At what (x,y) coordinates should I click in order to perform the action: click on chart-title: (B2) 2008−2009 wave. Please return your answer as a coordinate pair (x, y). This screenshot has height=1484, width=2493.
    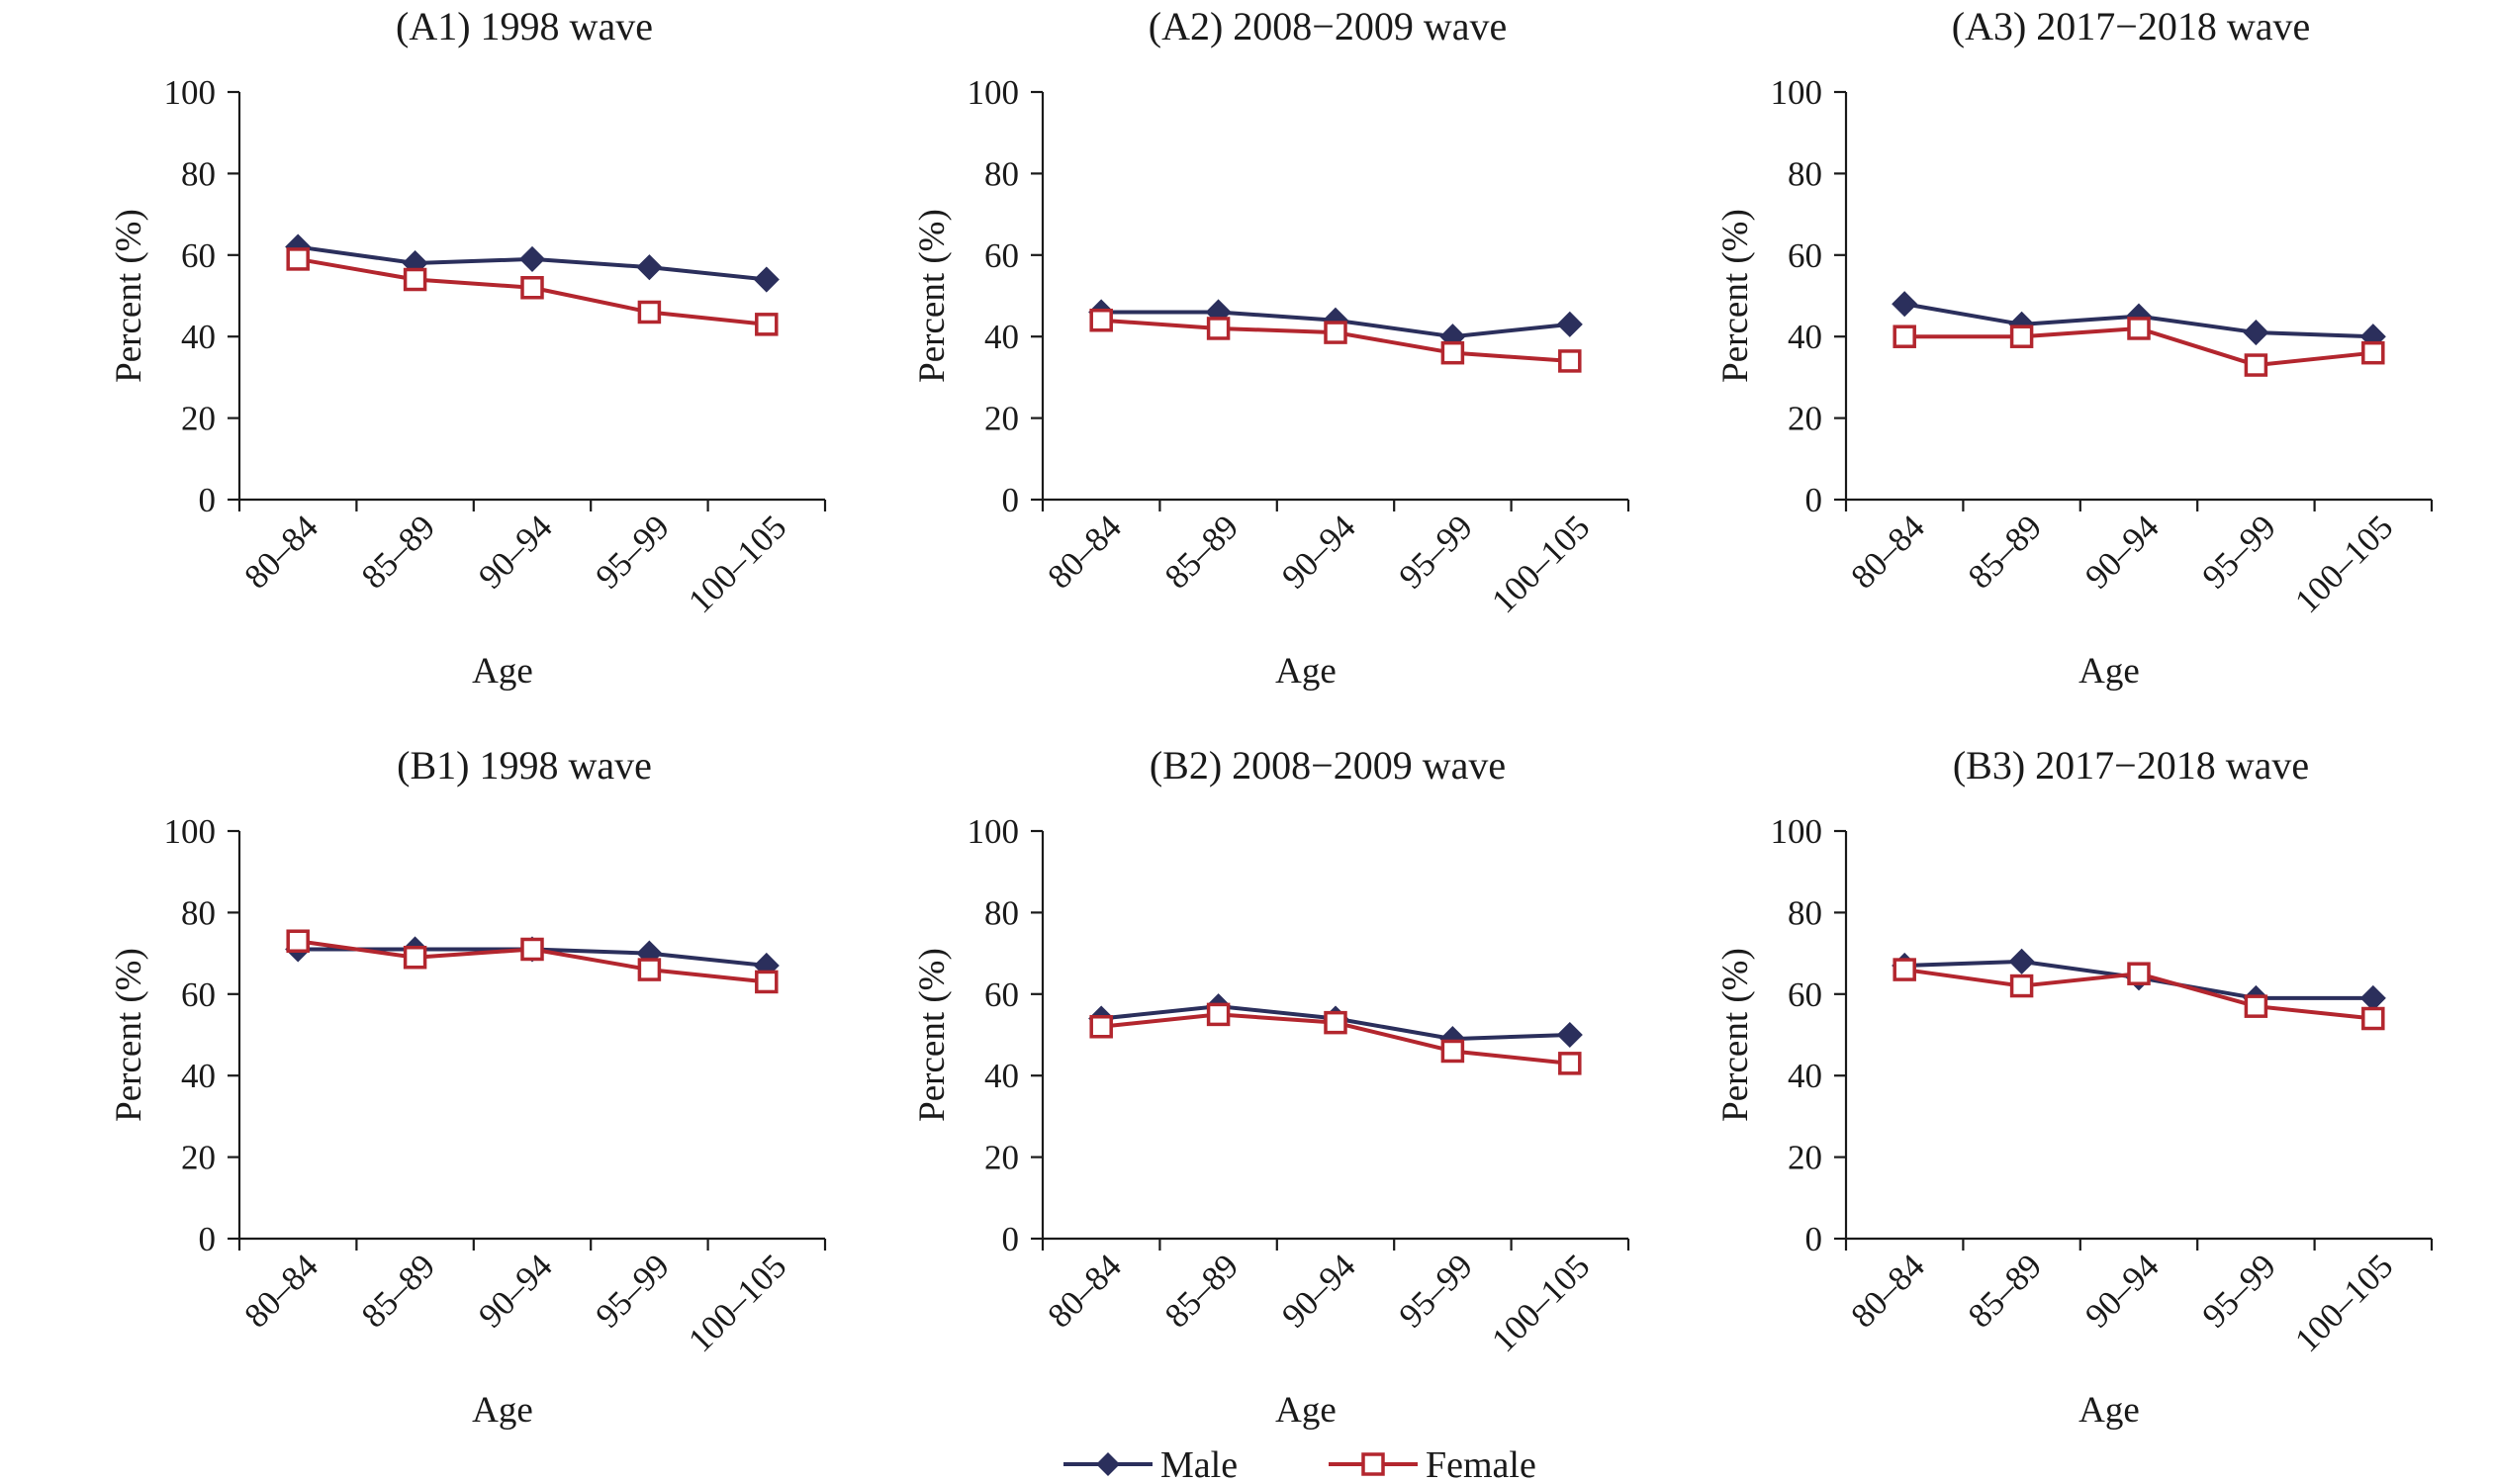
    Looking at the image, I should click on (1328, 765).